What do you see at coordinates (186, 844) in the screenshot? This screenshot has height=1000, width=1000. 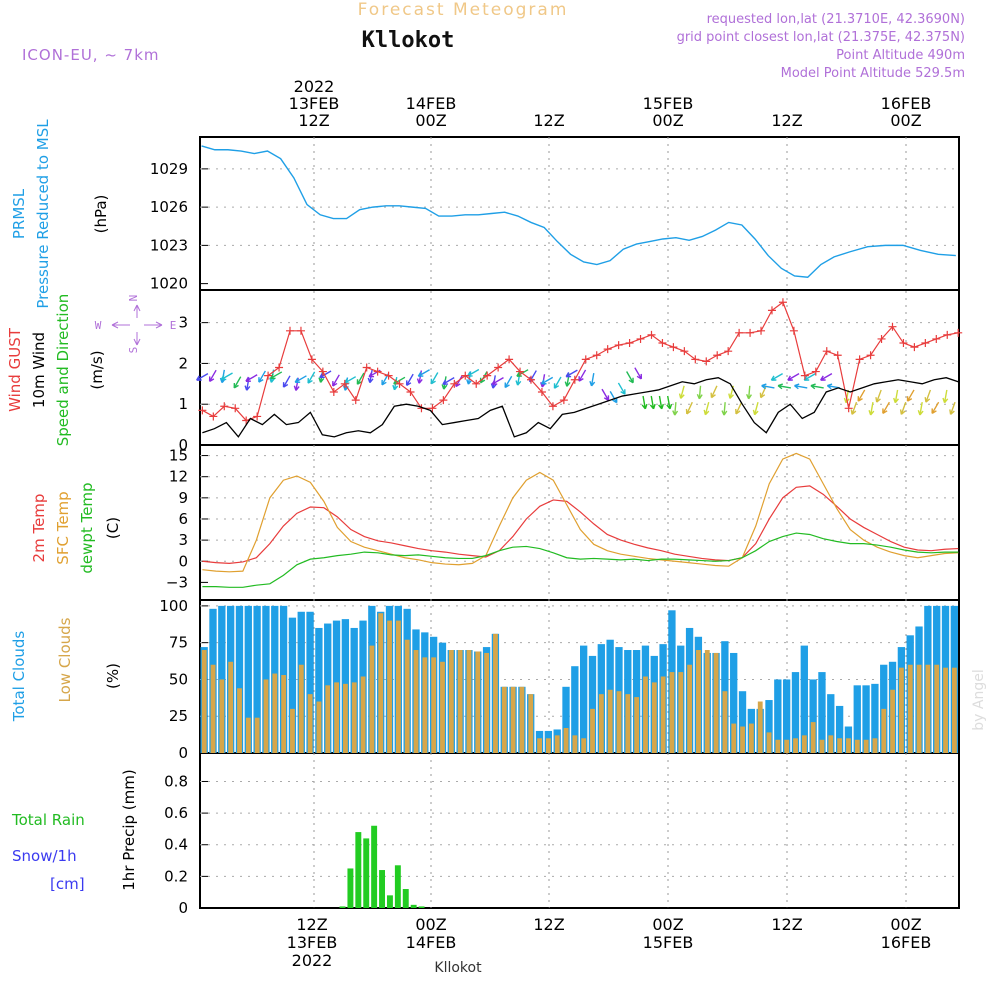 I see `precip-y-ticks: 0 0.2 0.4 0.6 0.8` at bounding box center [186, 844].